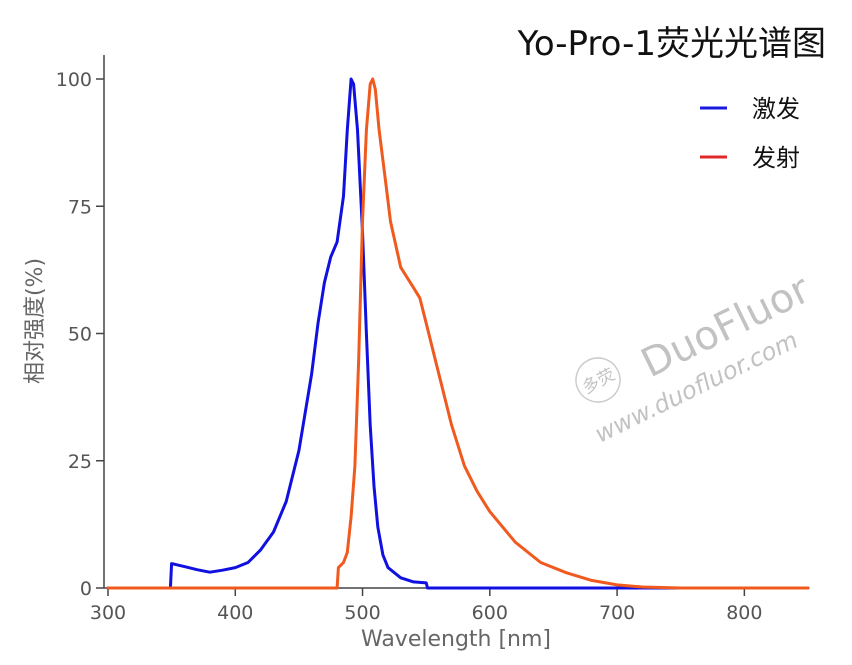 The image size is (852, 665). What do you see at coordinates (671, 44) in the screenshot?
I see `chart-title: Yo-Pro-1荧光光谱图` at bounding box center [671, 44].